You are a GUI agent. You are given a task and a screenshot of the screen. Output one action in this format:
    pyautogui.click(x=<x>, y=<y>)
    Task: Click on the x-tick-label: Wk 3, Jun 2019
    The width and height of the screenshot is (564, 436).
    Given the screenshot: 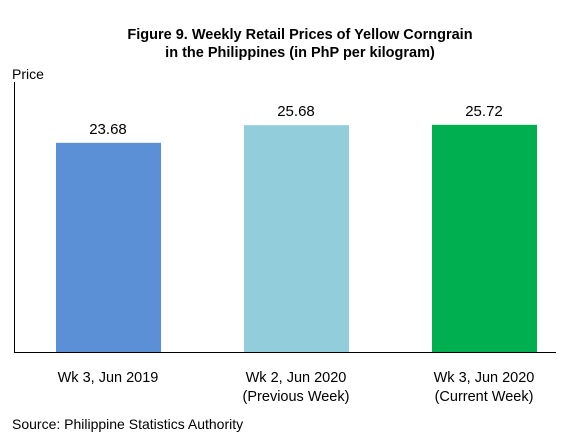 What is the action you would take?
    pyautogui.click(x=108, y=378)
    